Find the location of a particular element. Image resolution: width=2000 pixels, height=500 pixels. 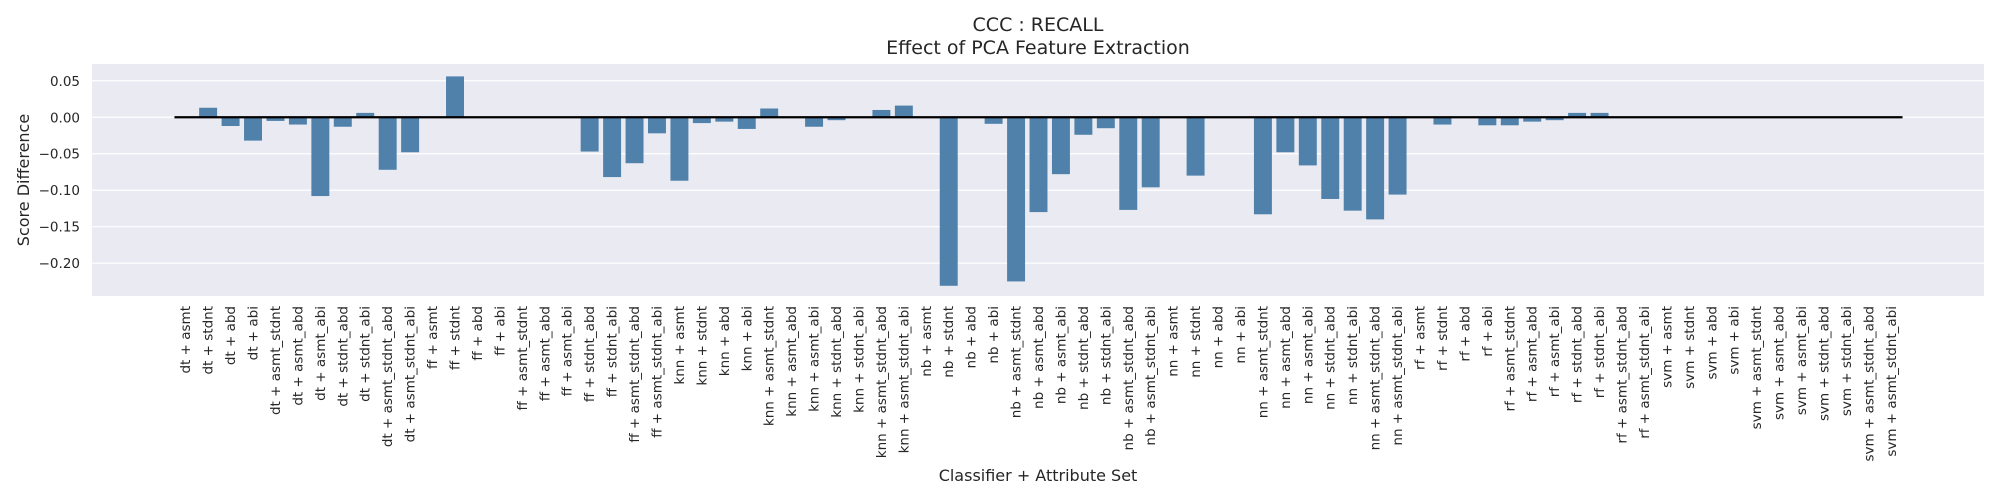

x-tick-label: nn + asmt_stdnt_abi is located at coordinates (1398, 376).